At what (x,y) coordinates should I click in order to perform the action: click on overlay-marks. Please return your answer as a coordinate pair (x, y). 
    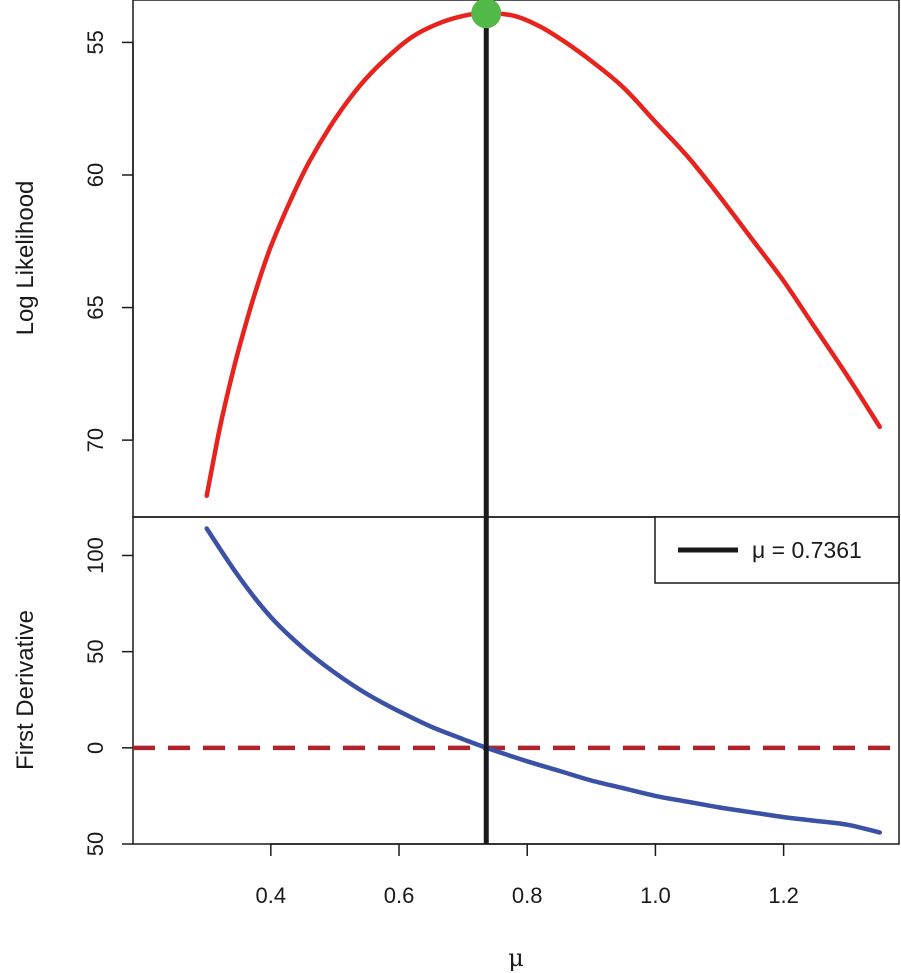
    Looking at the image, I should click on (486, 422).